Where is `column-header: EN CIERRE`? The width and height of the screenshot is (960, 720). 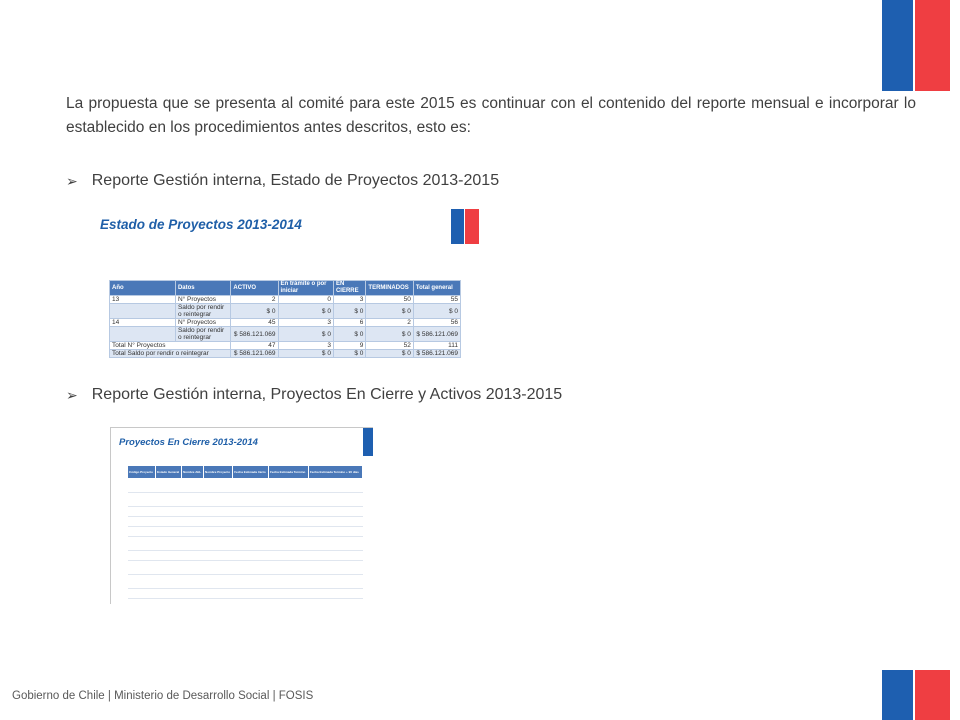 column-header: EN CIERRE is located at coordinates (349, 288).